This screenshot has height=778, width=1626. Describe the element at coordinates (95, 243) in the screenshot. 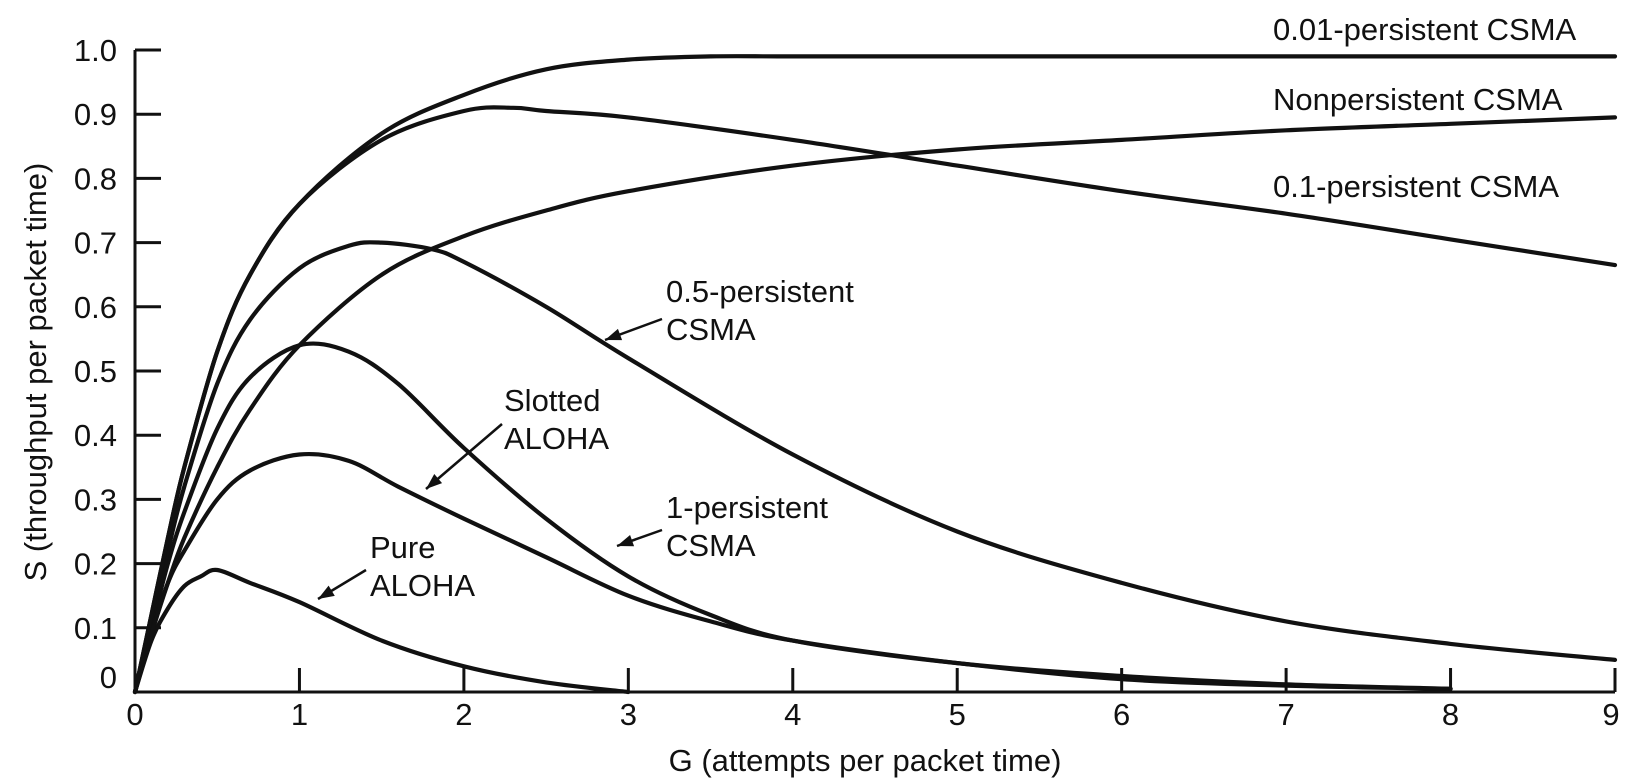

I see `y-tick-label: 0.7` at that location.